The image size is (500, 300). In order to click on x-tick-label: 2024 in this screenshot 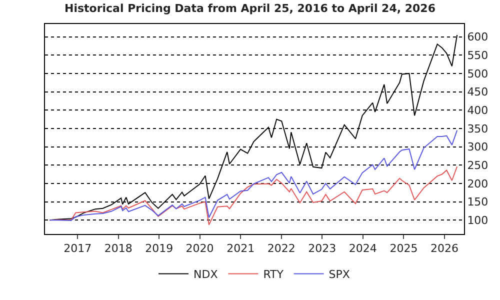, I will do `click(362, 249)`.